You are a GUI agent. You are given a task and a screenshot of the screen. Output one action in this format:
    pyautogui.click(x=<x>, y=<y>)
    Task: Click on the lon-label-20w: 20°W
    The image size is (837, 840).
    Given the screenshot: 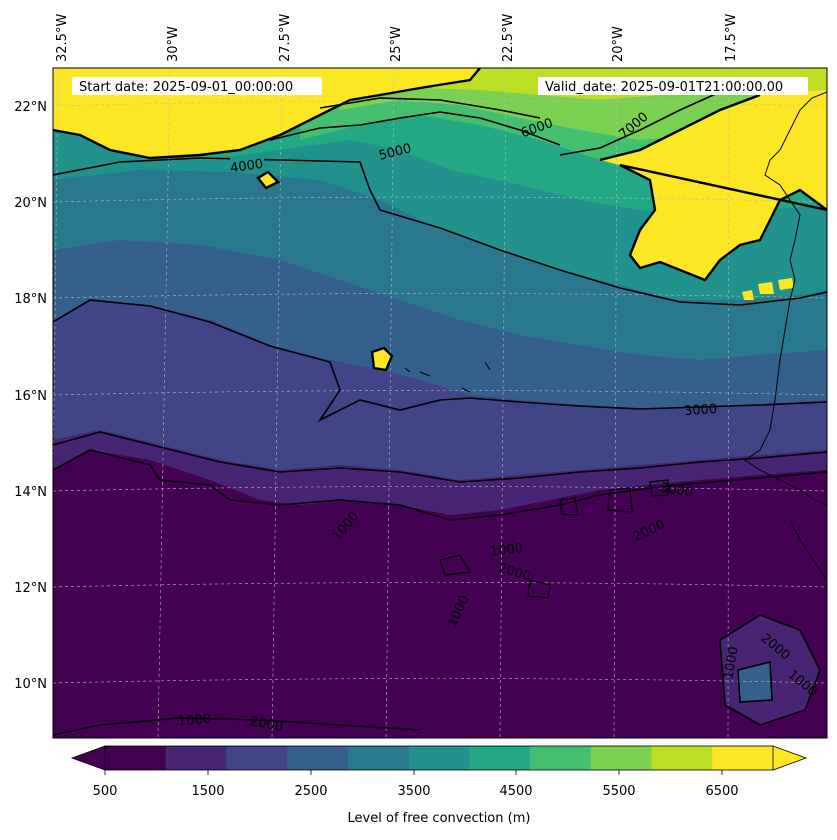 What is the action you would take?
    pyautogui.click(x=618, y=44)
    